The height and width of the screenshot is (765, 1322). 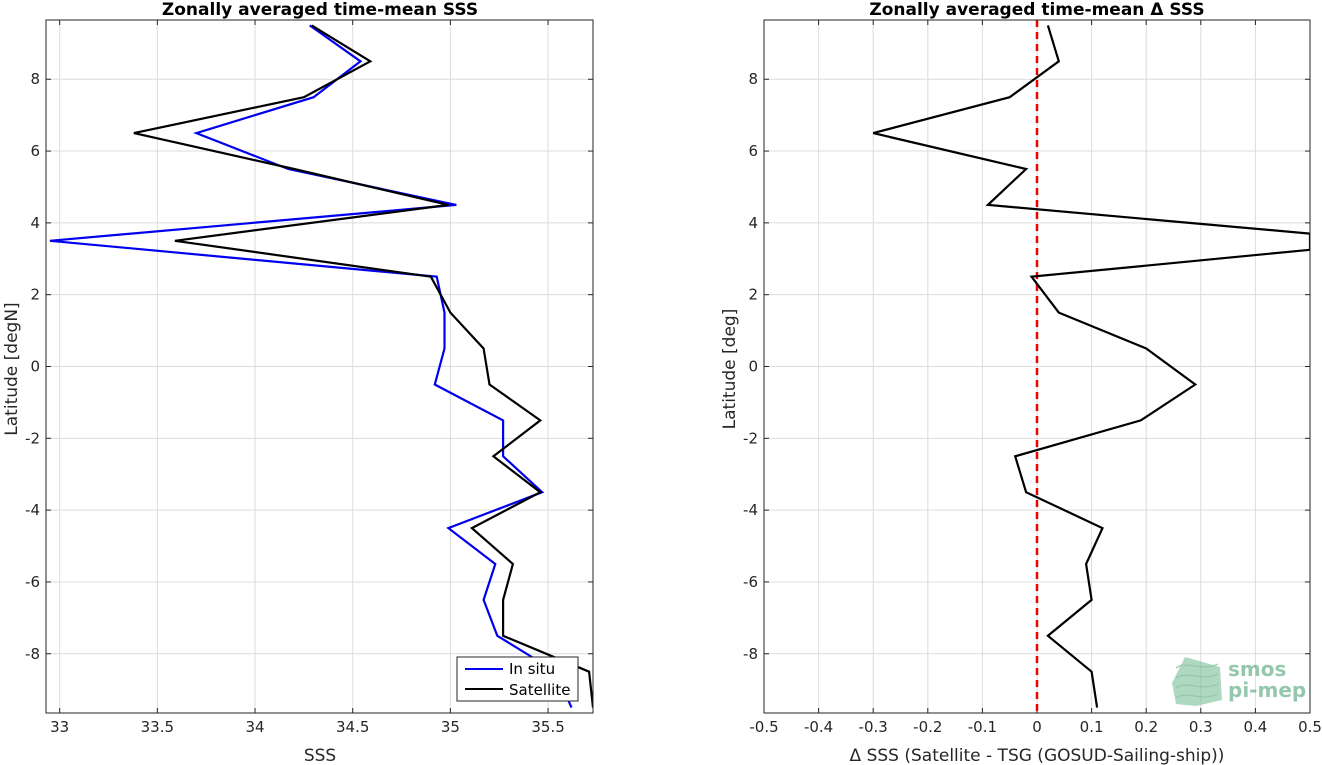 I want to click on x-tick-label: 0.4, so click(x=1255, y=727).